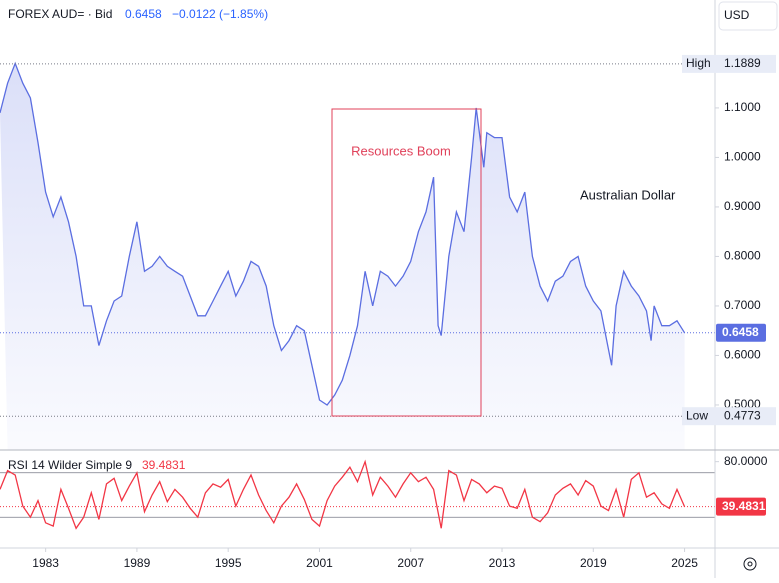 The width and height of the screenshot is (779, 583). What do you see at coordinates (742, 305) in the screenshot?
I see `y-tick-label: 0.7000` at bounding box center [742, 305].